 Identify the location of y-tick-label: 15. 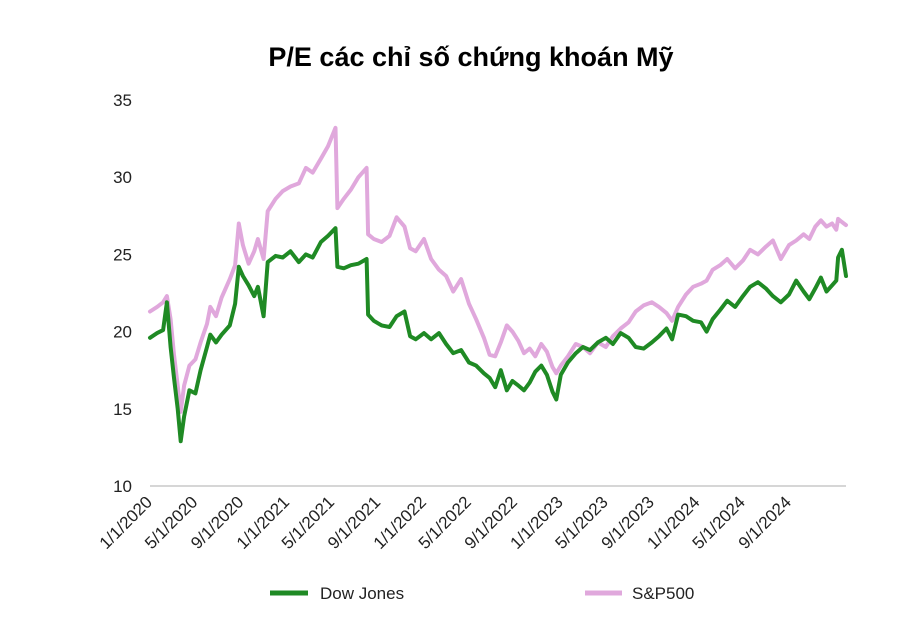
(122, 409).